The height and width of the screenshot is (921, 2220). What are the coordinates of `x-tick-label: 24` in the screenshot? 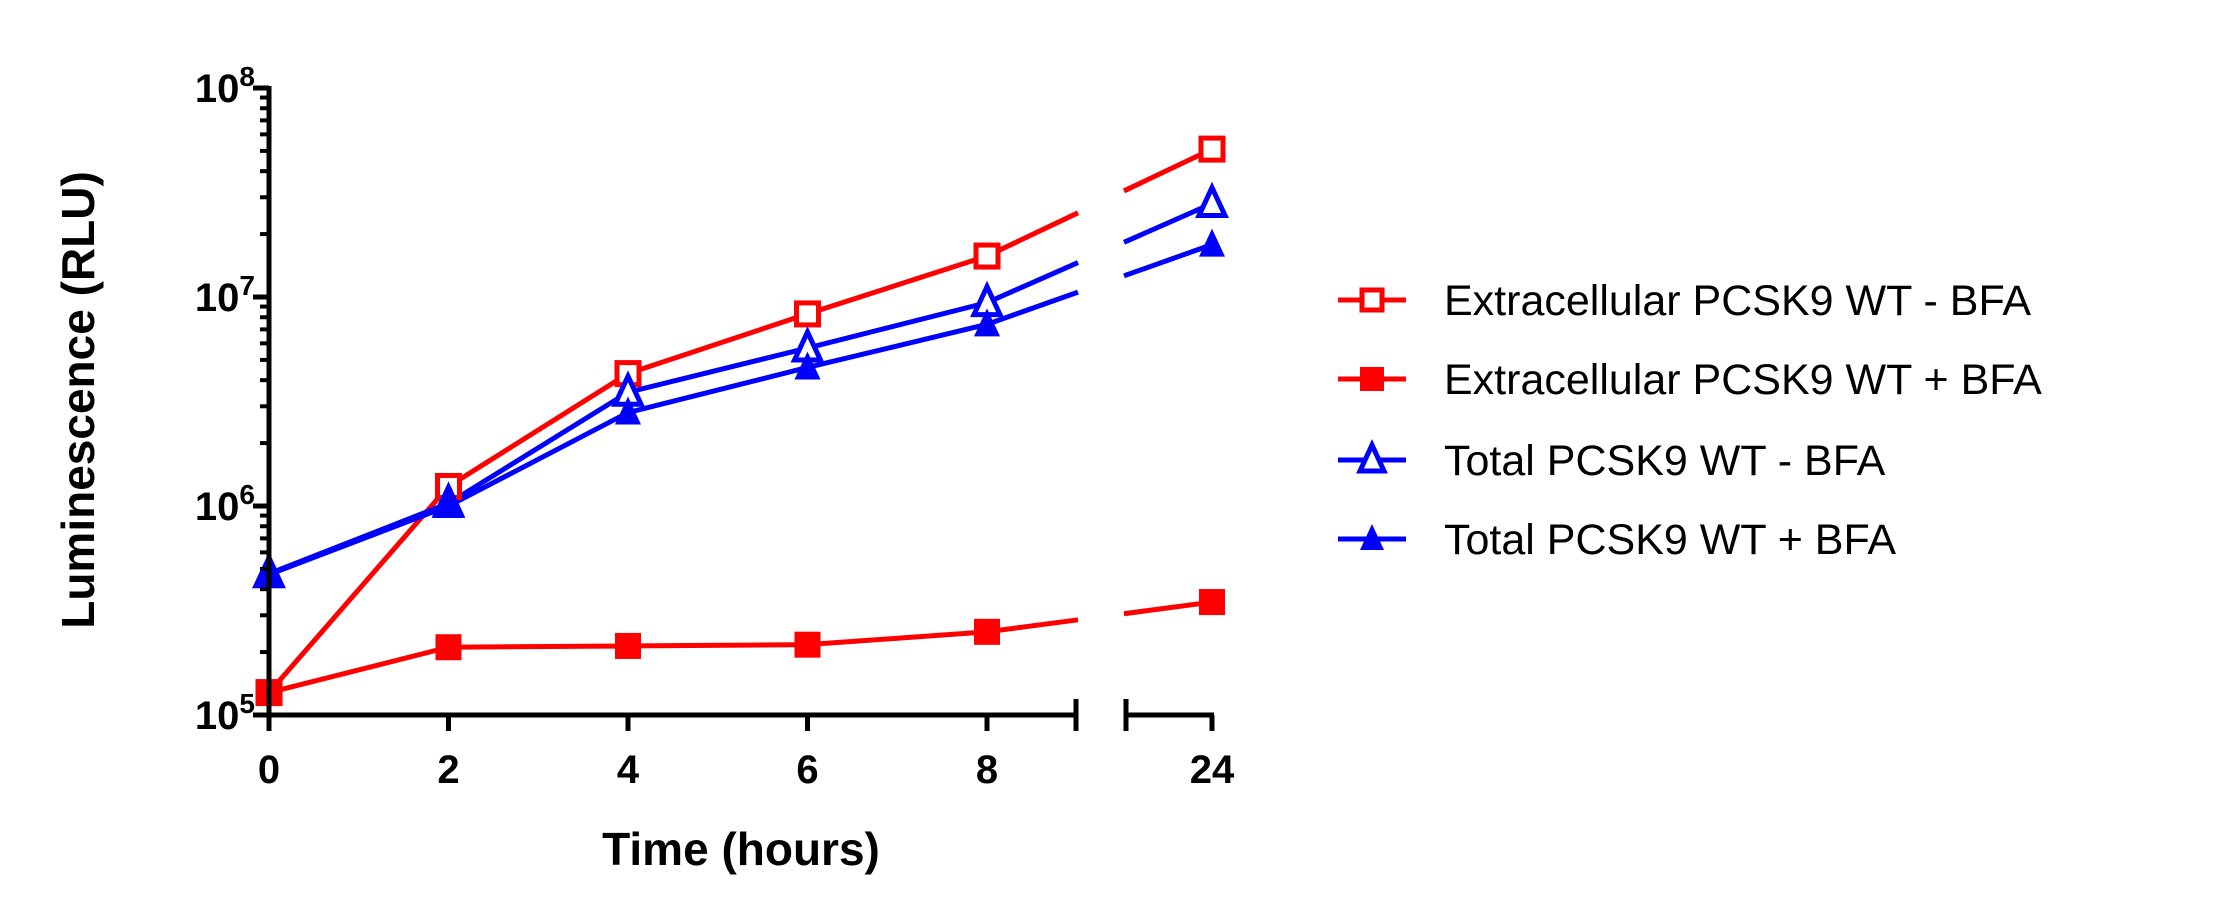 It's located at (1212, 770).